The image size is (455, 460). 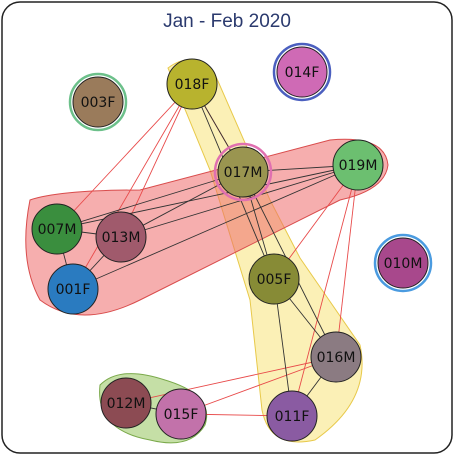 I want to click on node-label: 003F, so click(x=98, y=103).